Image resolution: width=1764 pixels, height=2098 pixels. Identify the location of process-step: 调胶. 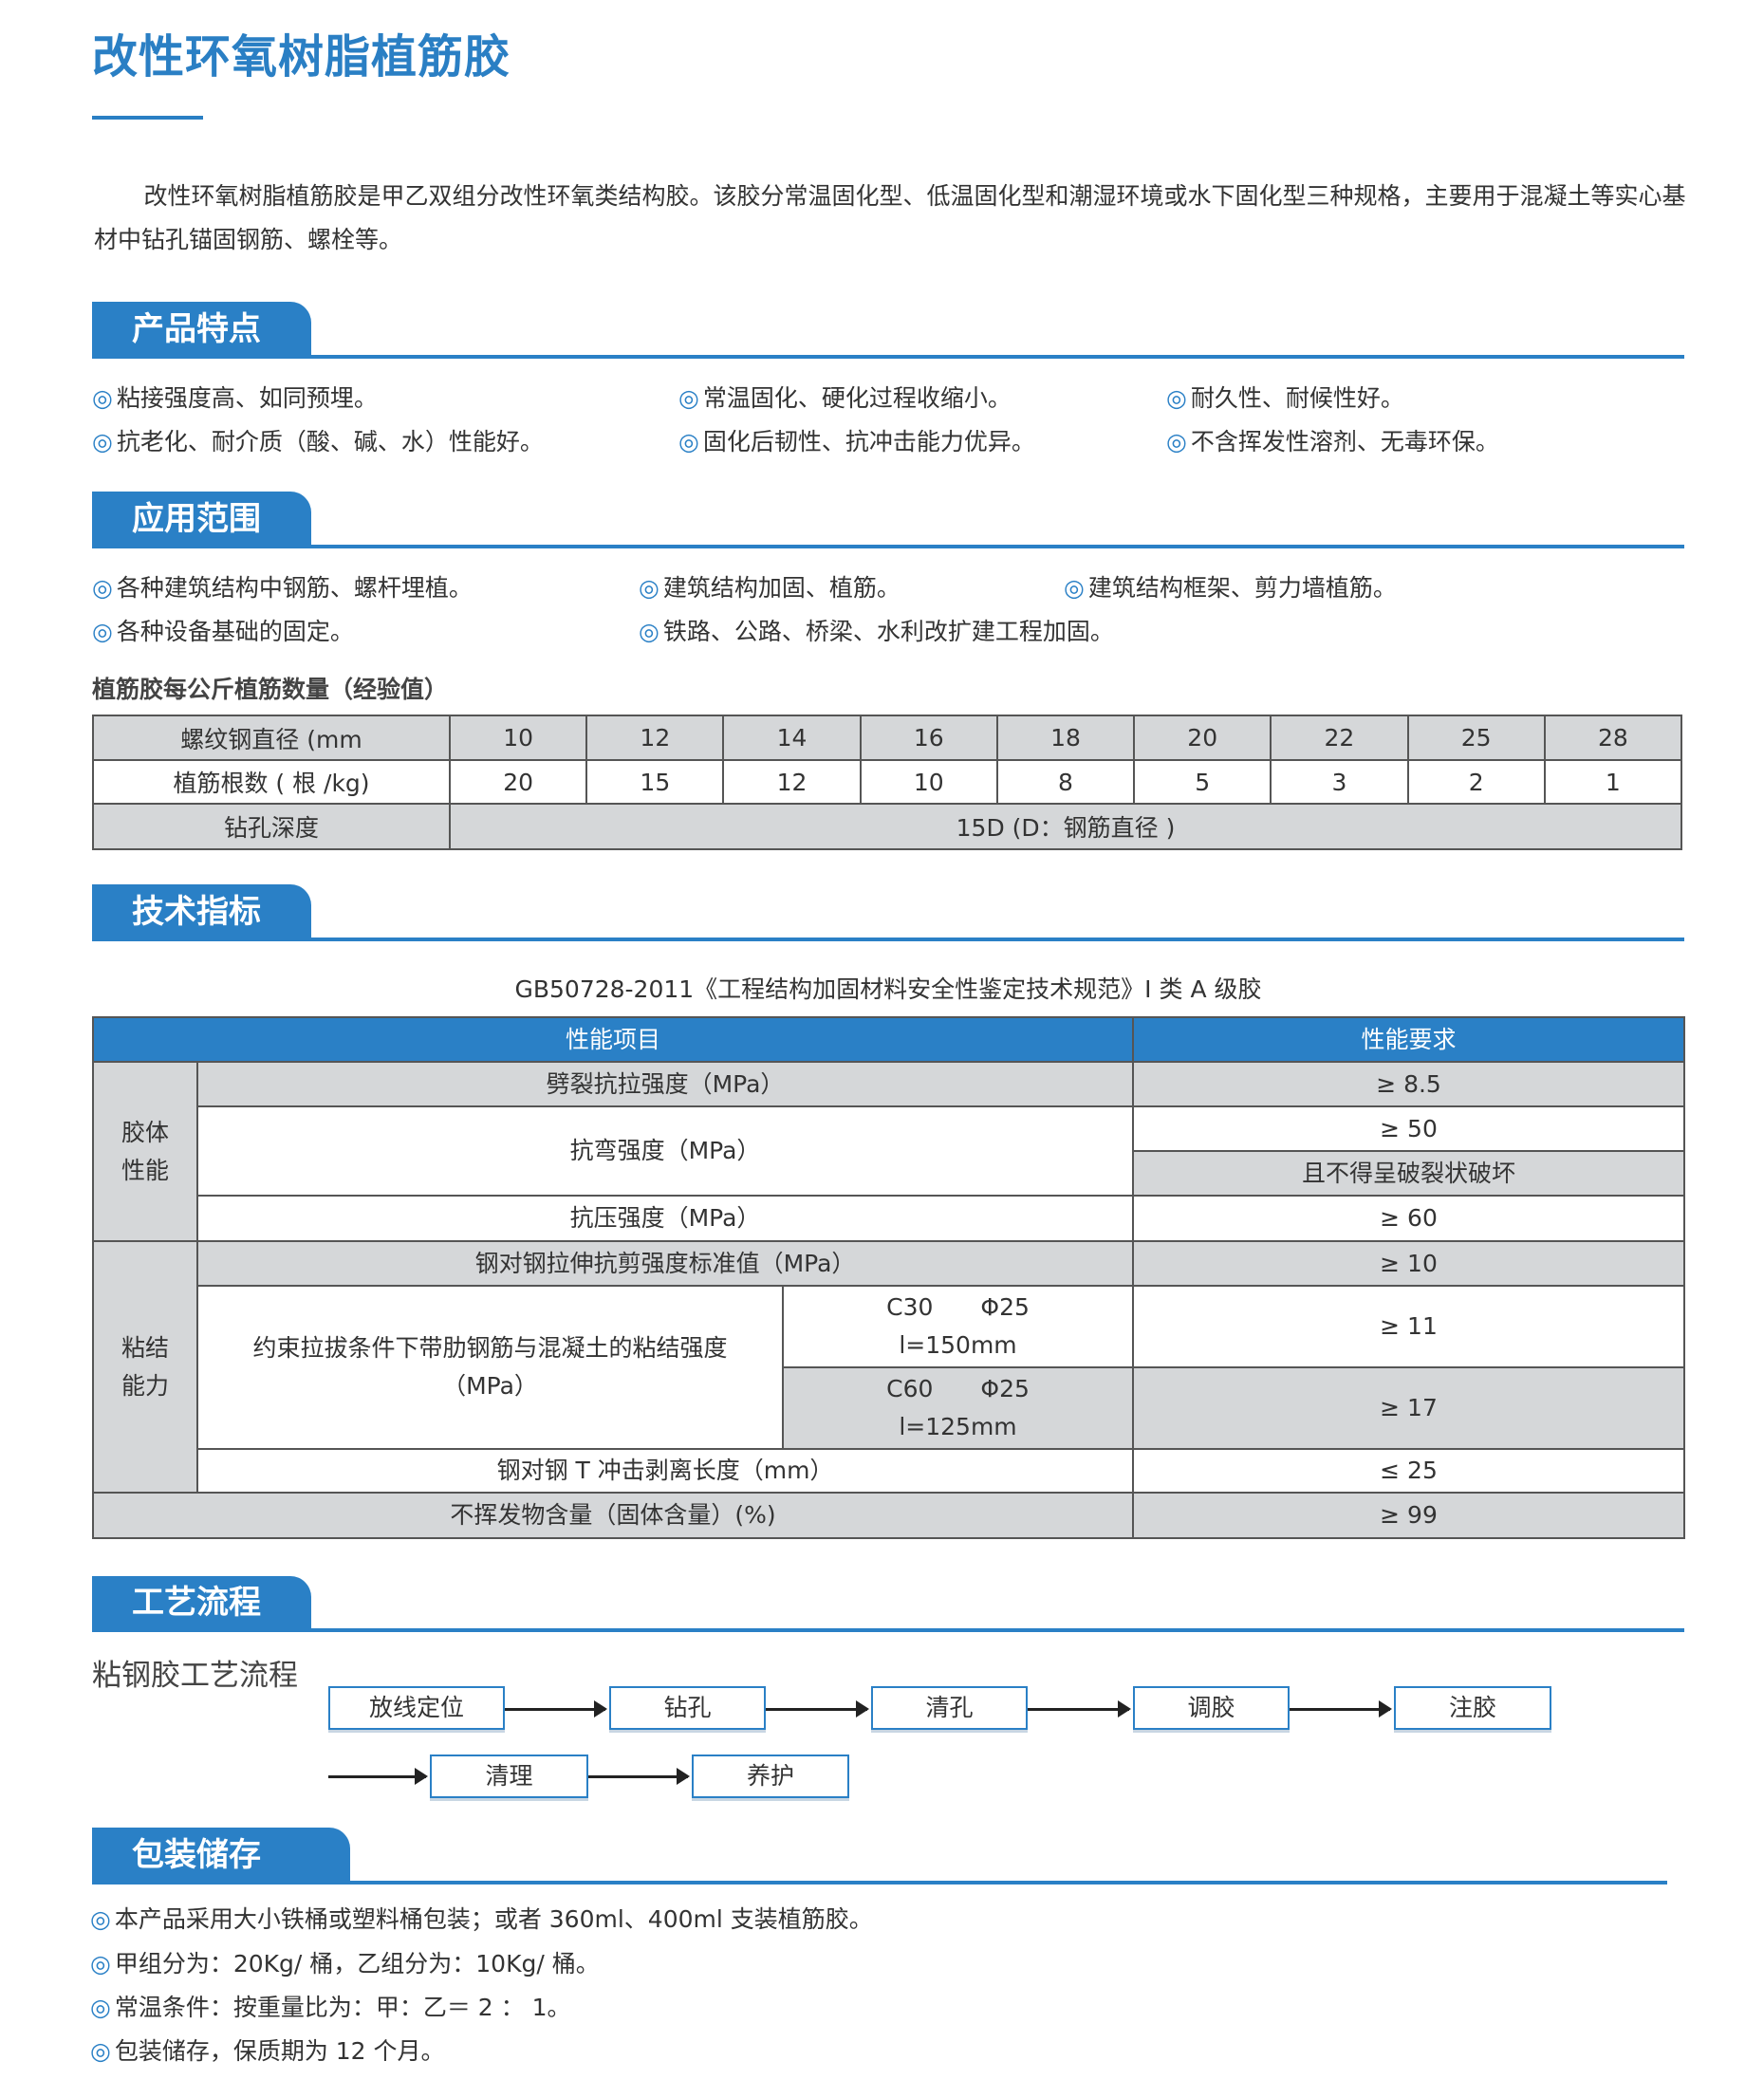
(1211, 1708).